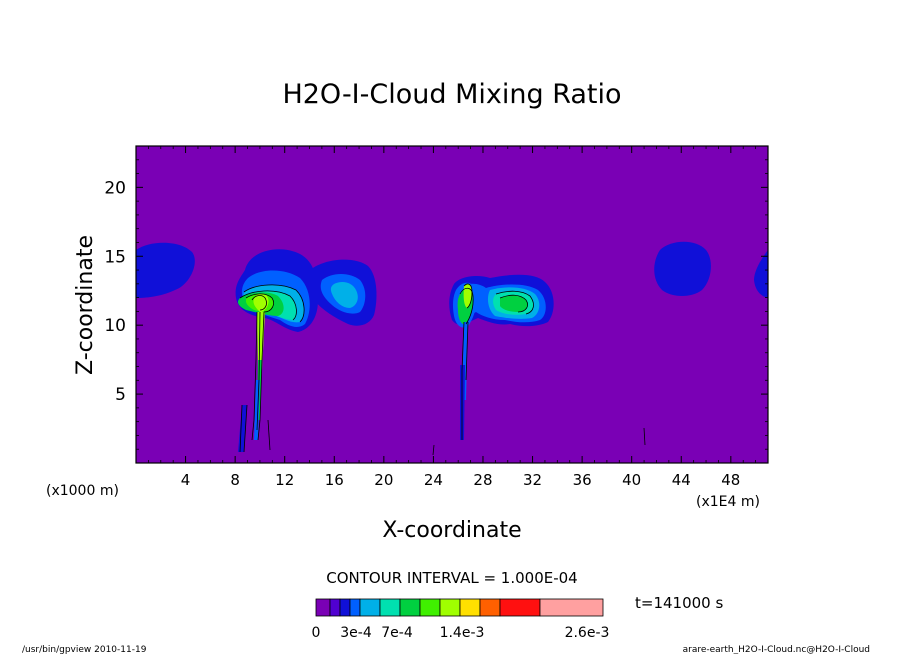 The height and width of the screenshot is (654, 904). What do you see at coordinates (85, 305) in the screenshot?
I see `y-axis-title: Z-coordinate` at bounding box center [85, 305].